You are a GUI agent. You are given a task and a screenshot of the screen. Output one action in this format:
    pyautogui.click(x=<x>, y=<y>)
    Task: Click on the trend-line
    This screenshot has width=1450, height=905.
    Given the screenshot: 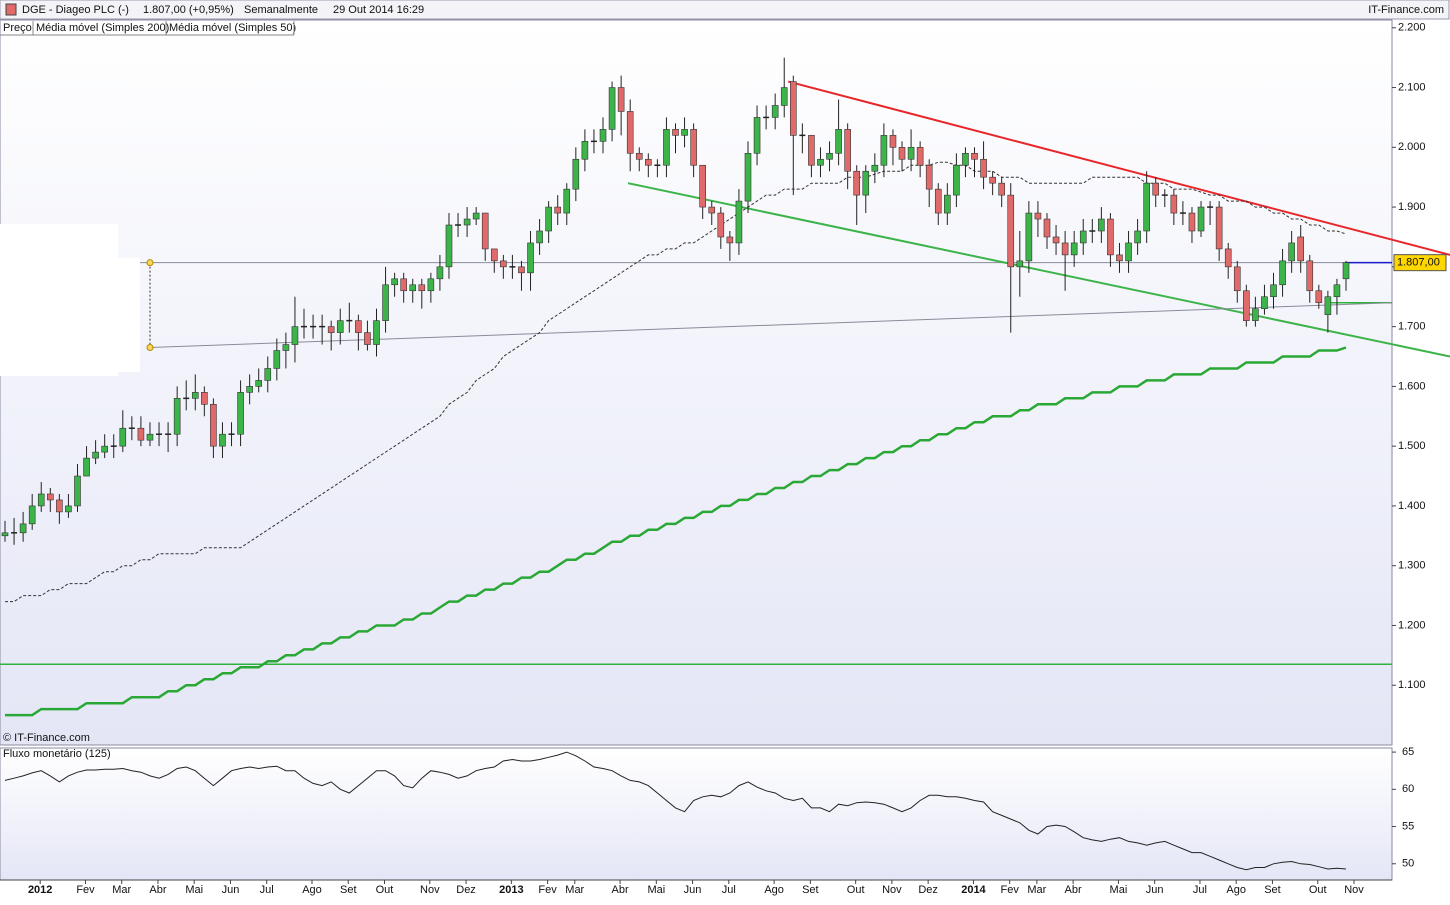 What is the action you would take?
    pyautogui.click(x=1038, y=270)
    